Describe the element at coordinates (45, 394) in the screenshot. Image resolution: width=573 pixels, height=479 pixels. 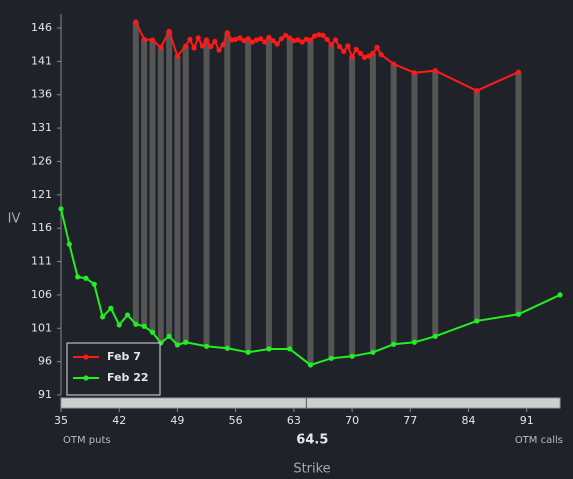
I see `y-tick-label: 91` at that location.